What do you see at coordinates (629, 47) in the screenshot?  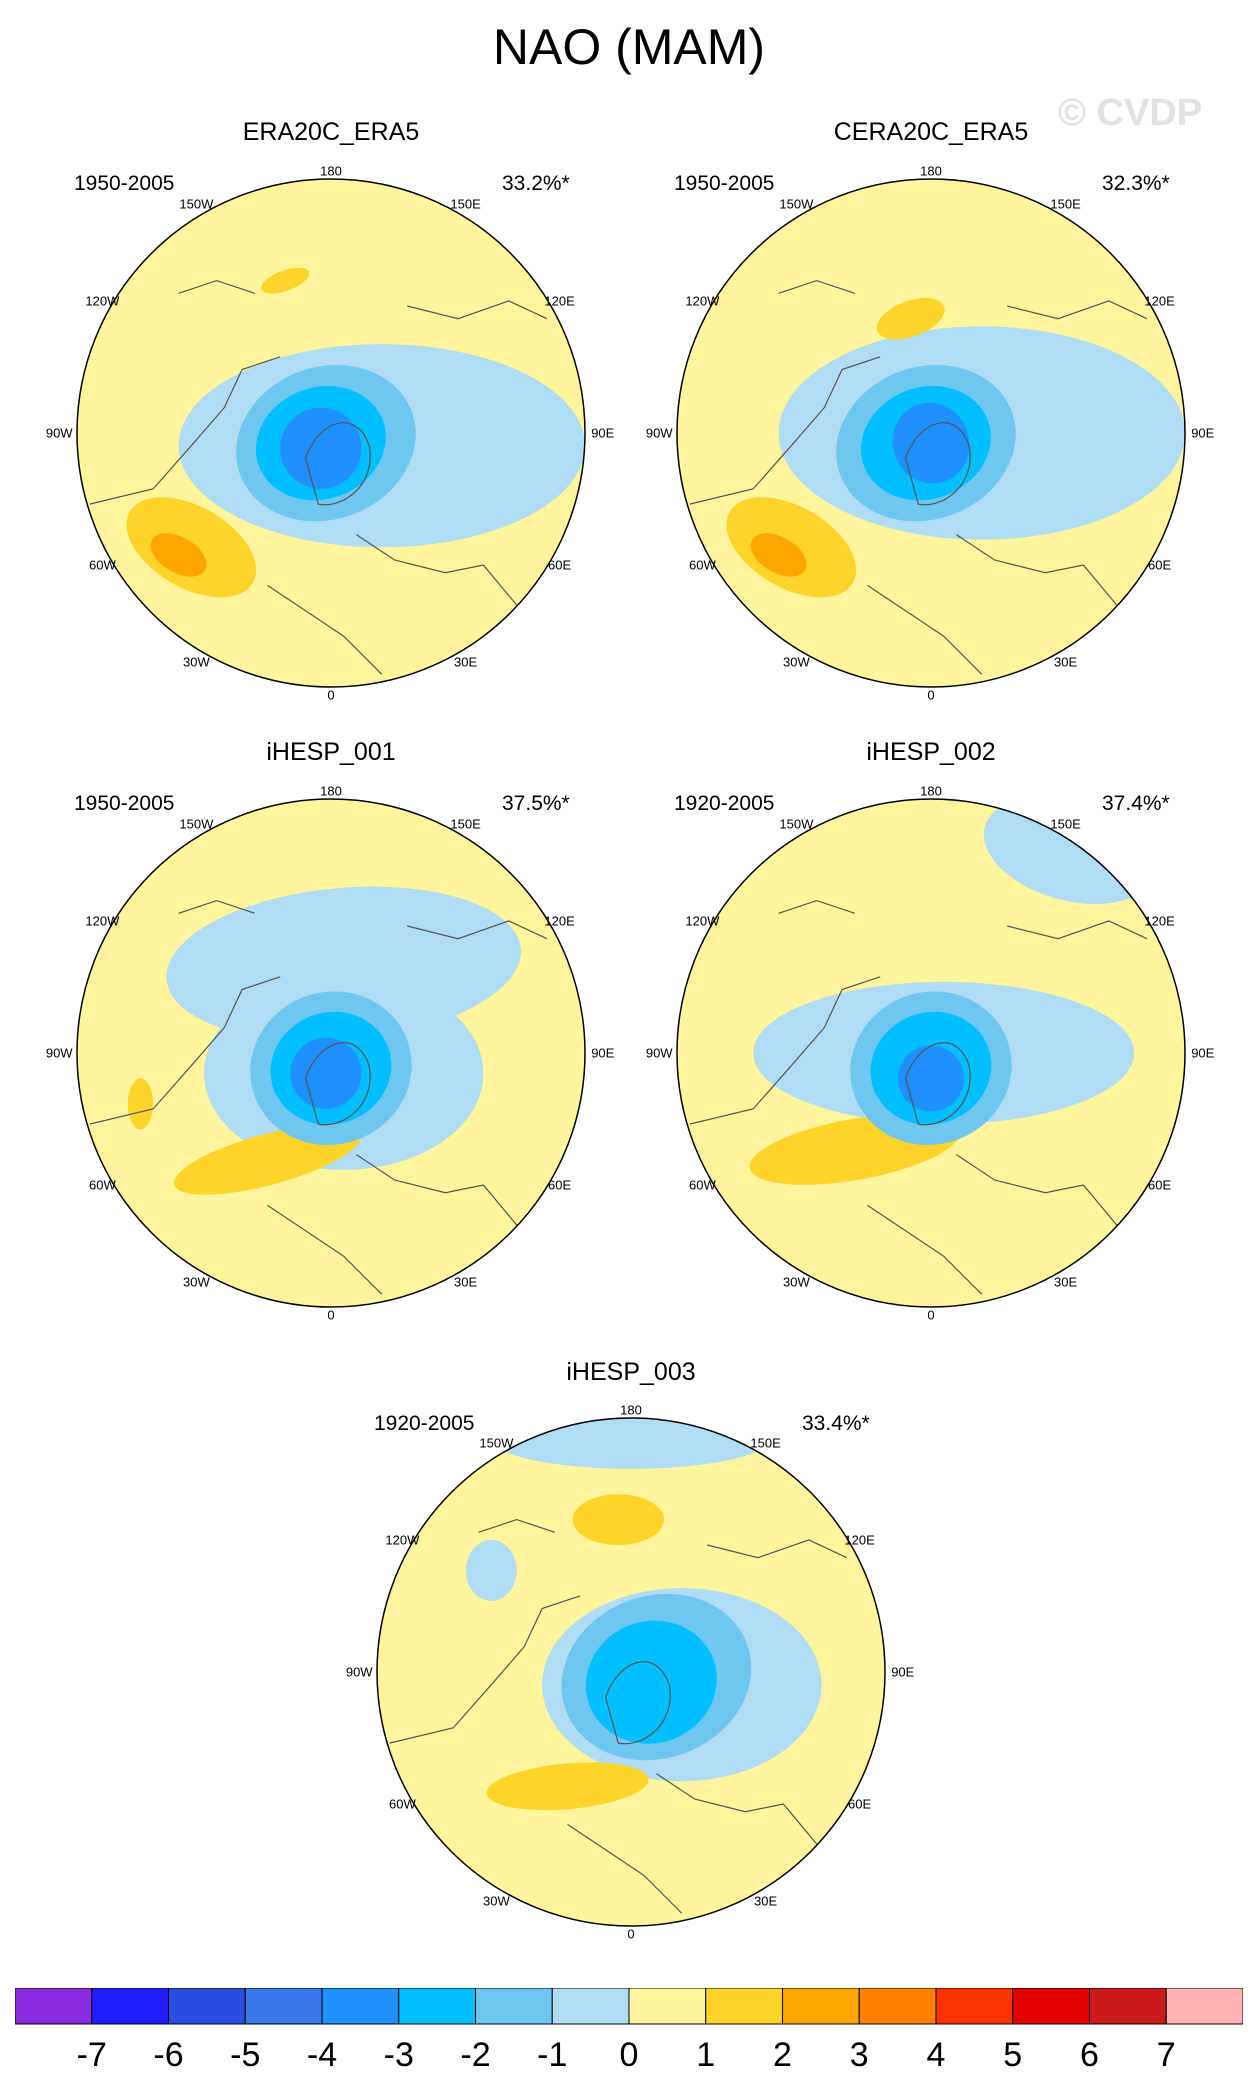 I see `figure-title: NAO (MAM)` at bounding box center [629, 47].